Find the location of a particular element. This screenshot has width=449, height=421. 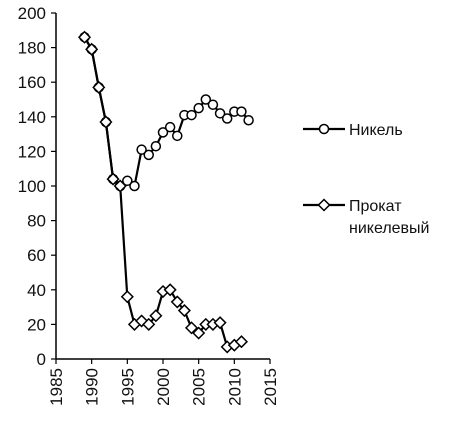

y-tick-label: 120 is located at coordinates (32, 151).